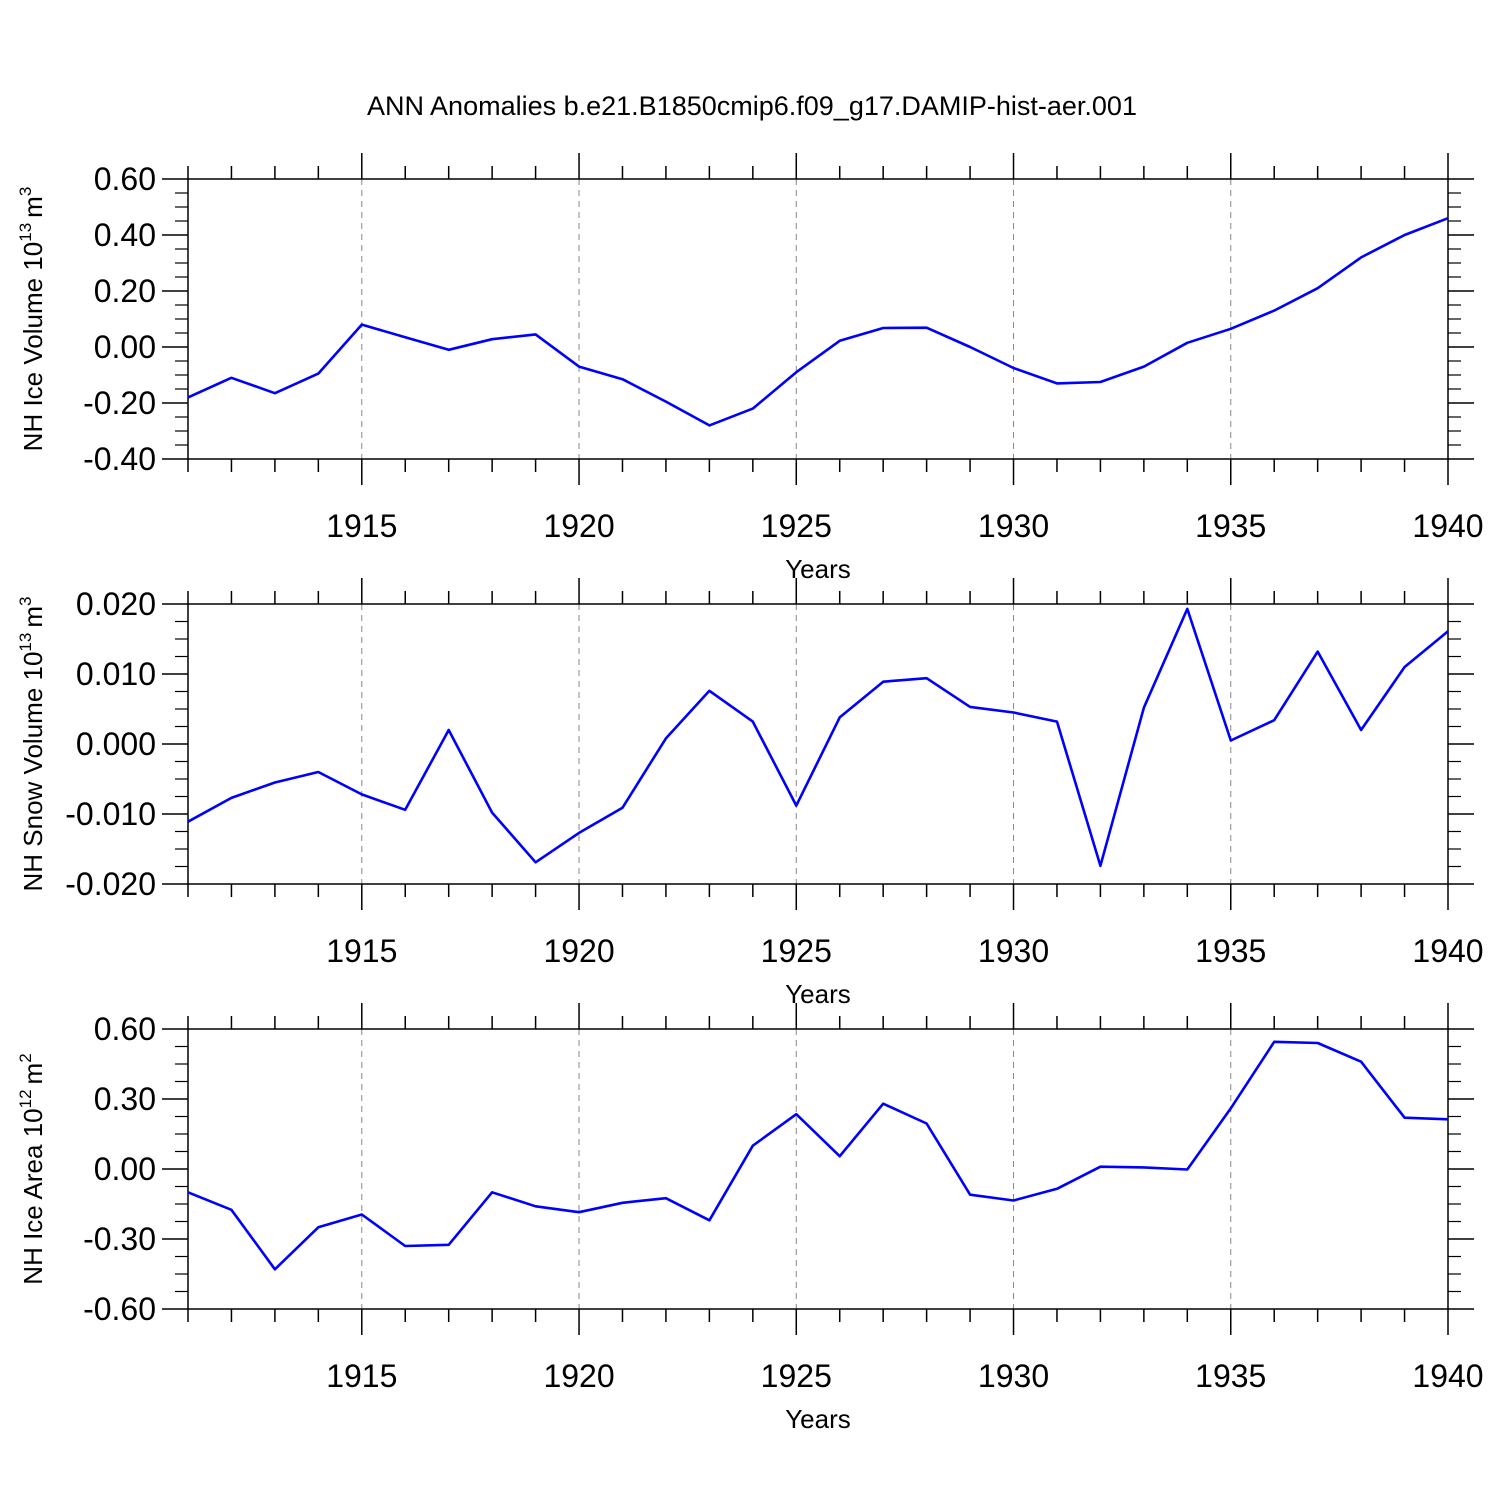  Describe the element at coordinates (25, 1057) in the screenshot. I see `y-axis-label-unit-exponent: 2` at that location.